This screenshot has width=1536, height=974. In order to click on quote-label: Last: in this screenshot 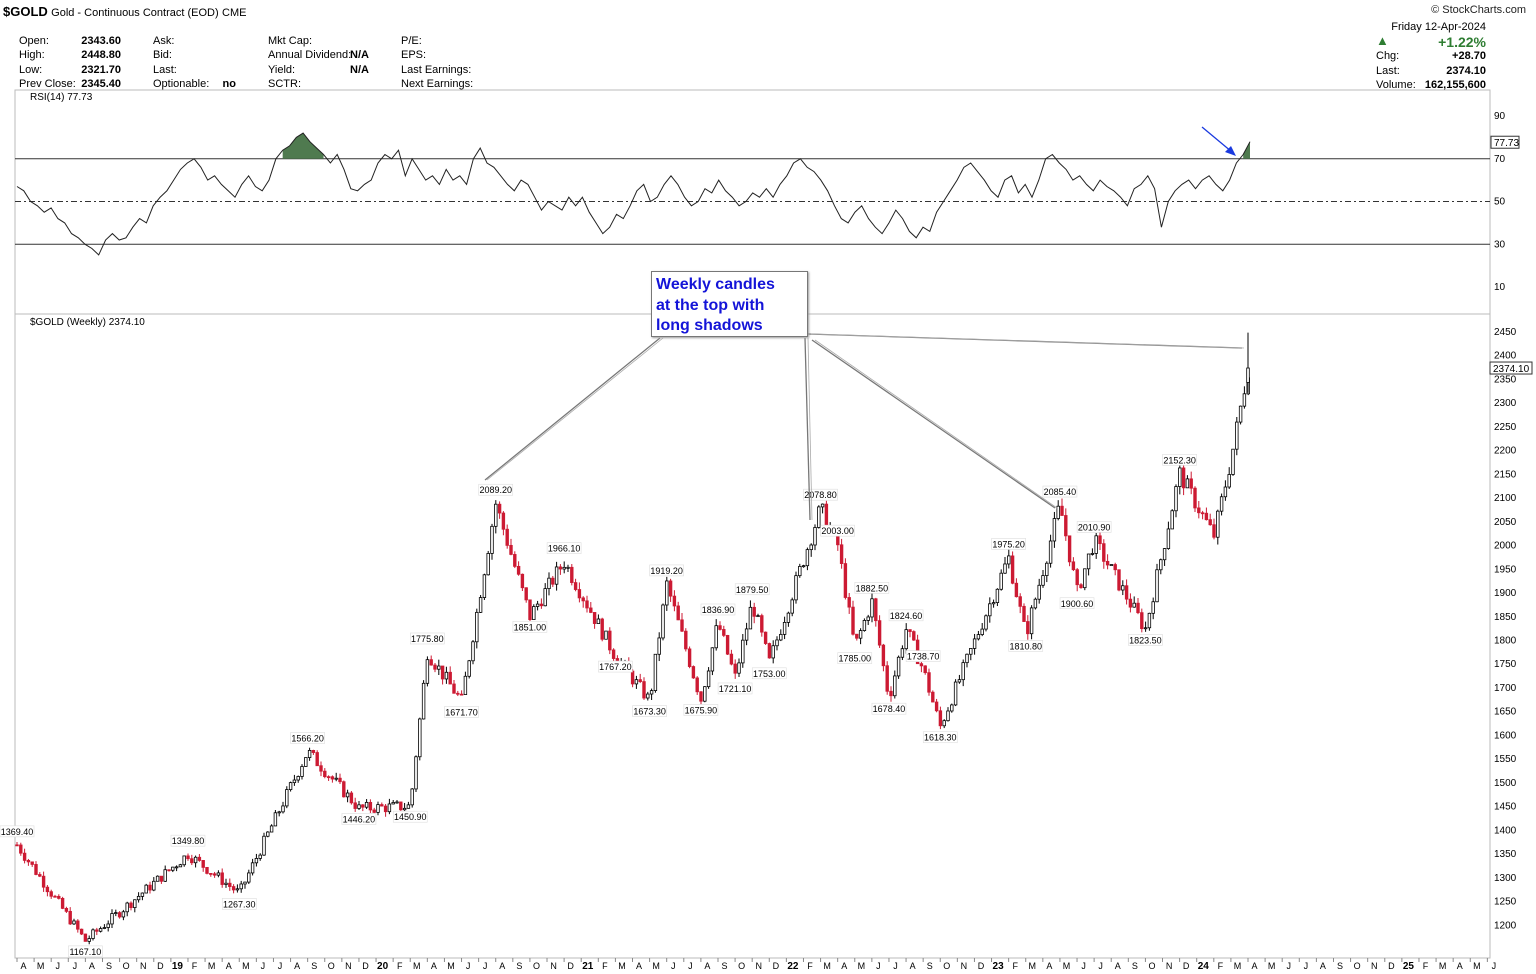, I will do `click(165, 69)`.